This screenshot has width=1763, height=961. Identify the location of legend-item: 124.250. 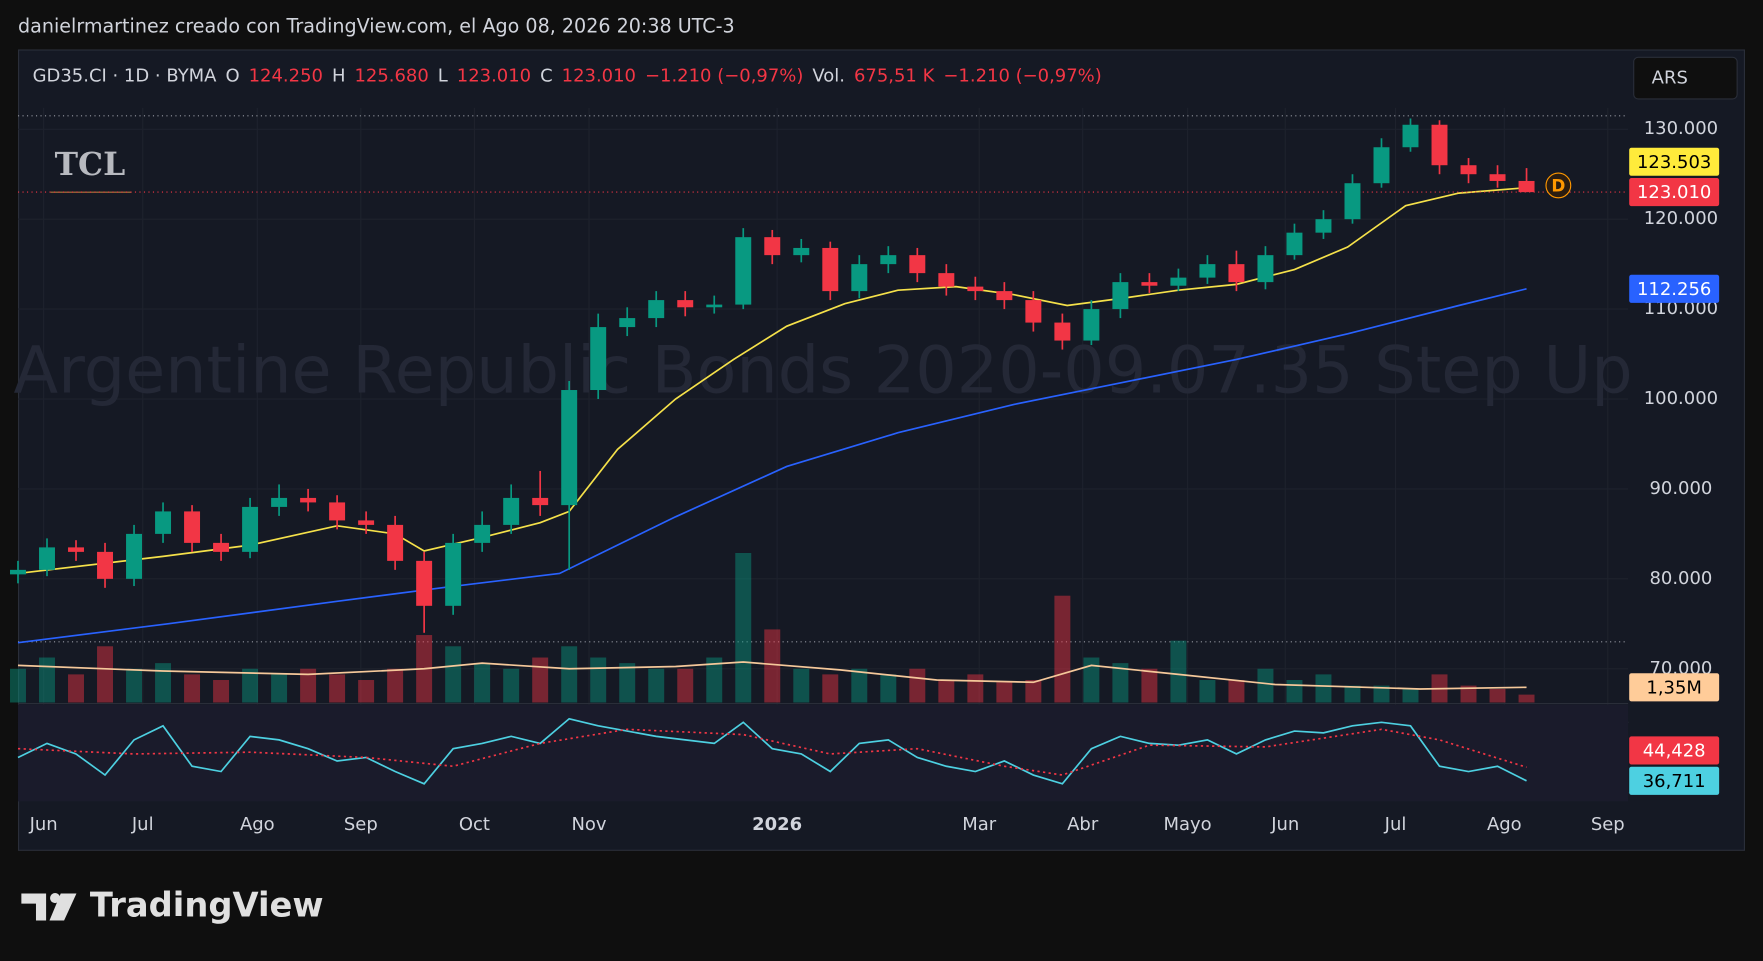
(286, 75).